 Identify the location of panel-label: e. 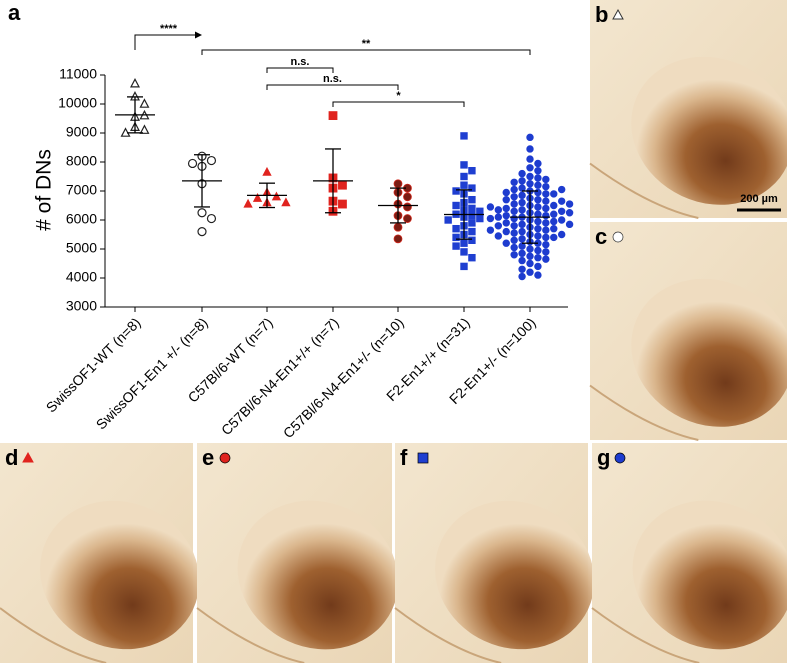
(208, 457).